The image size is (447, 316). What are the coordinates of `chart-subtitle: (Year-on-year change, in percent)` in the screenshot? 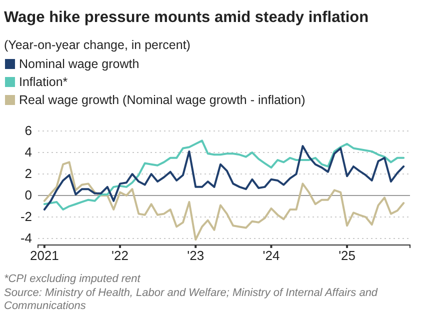 It's located at (97, 45).